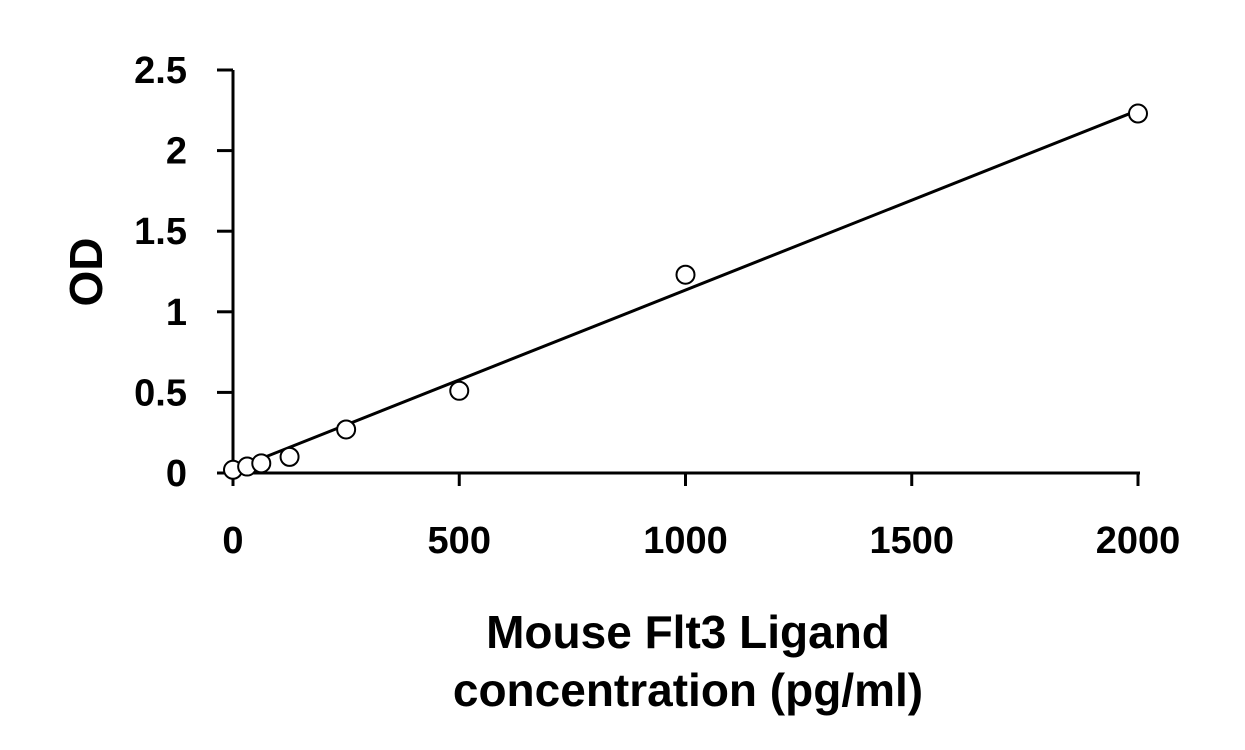  What do you see at coordinates (685, 541) in the screenshot?
I see `x-tick-label: 1000` at bounding box center [685, 541].